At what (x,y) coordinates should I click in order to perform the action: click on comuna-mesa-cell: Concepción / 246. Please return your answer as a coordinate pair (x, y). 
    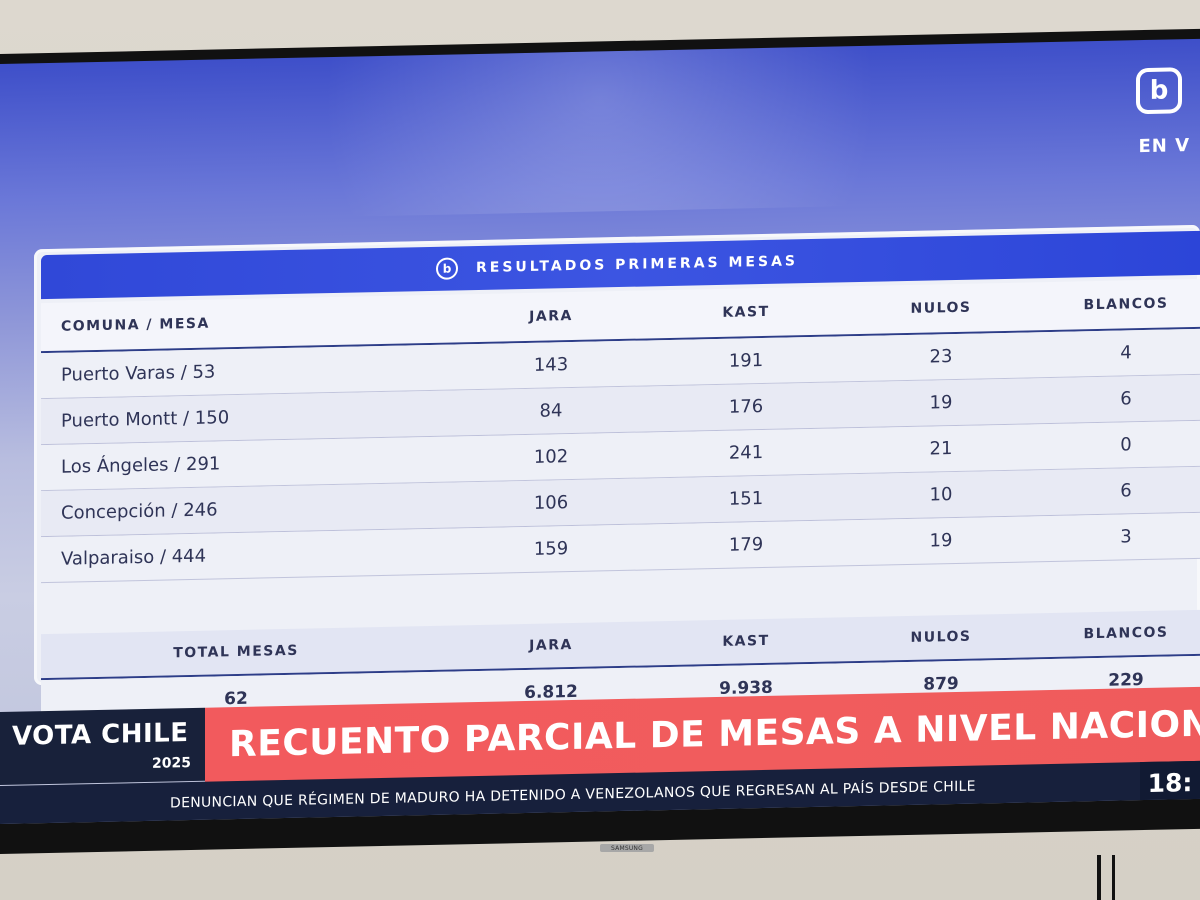
    Looking at the image, I should click on (139, 511).